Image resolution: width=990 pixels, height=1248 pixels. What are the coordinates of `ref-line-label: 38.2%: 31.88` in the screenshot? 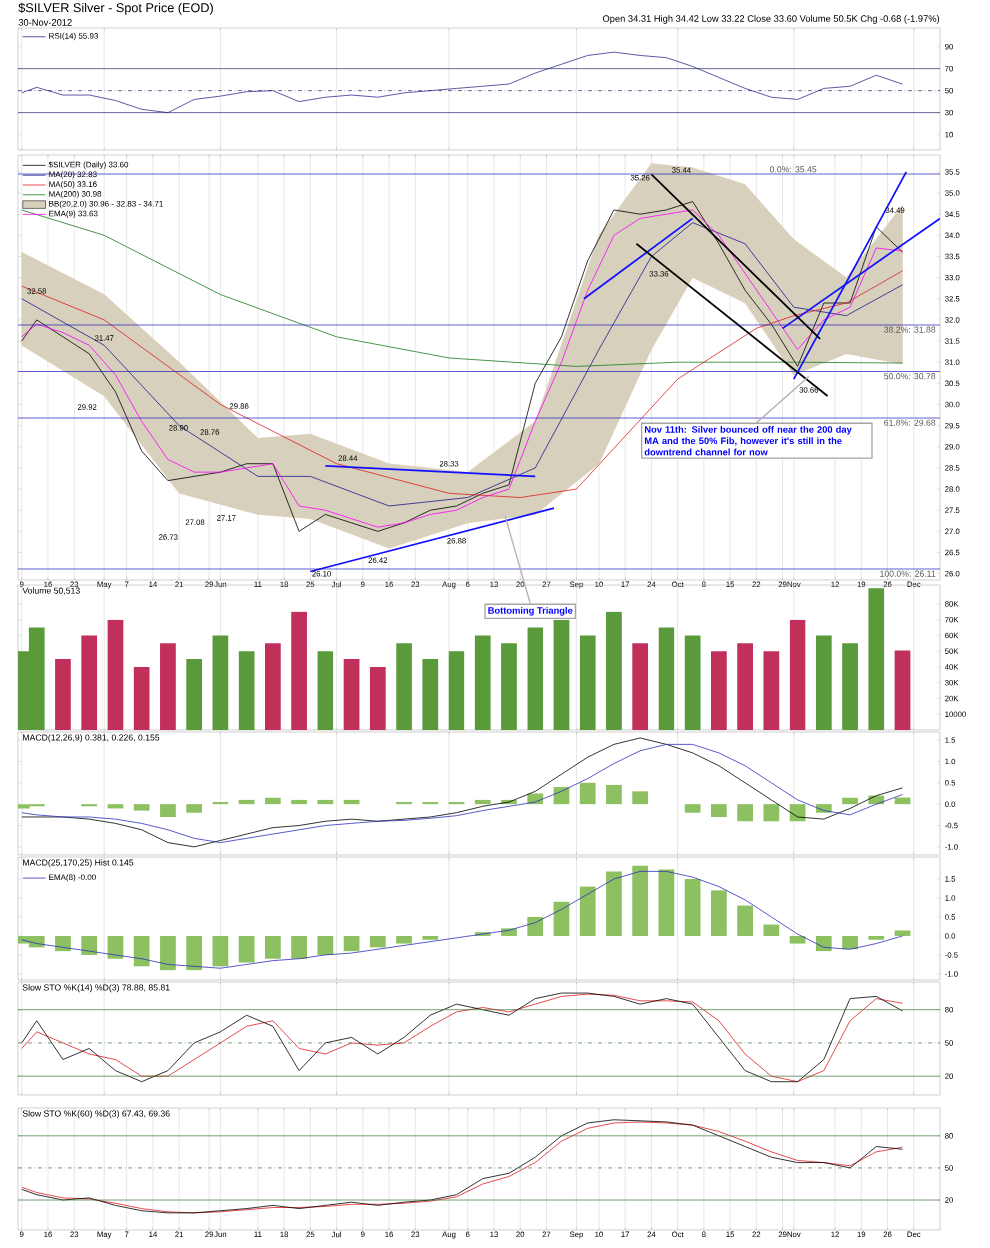 It's located at (910, 329).